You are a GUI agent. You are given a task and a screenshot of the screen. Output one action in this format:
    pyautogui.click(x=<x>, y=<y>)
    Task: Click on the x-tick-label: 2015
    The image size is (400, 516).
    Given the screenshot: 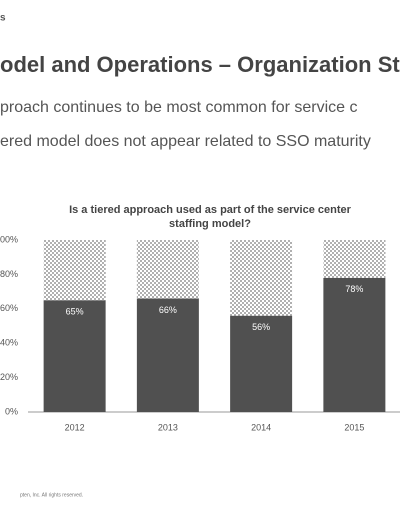 What is the action you would take?
    pyautogui.click(x=354, y=427)
    